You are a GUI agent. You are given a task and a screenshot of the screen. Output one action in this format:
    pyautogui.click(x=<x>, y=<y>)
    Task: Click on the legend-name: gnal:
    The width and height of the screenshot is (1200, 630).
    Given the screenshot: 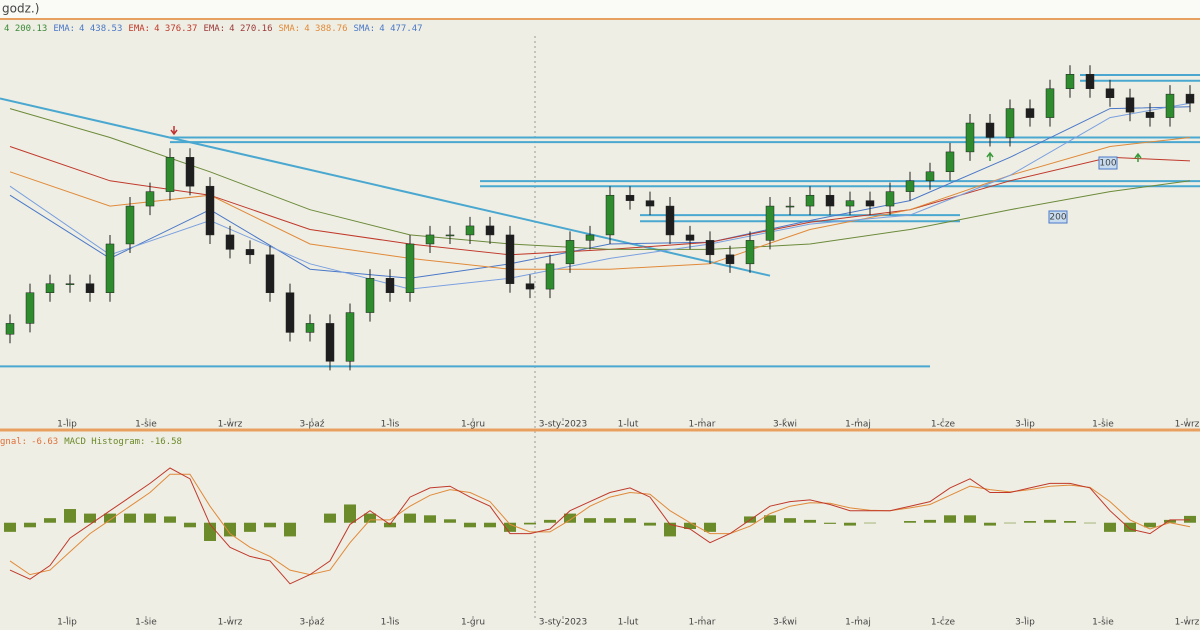 What is the action you would take?
    pyautogui.click(x=13, y=442)
    